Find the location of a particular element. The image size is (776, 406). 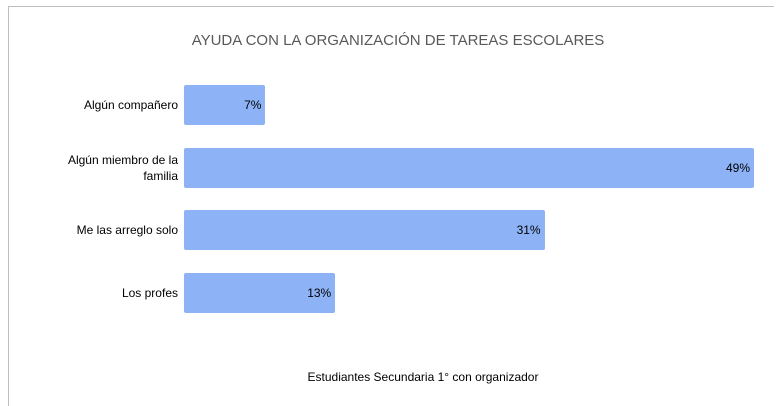

y-tick-label: Me las arreglo solo is located at coordinates (127, 230).